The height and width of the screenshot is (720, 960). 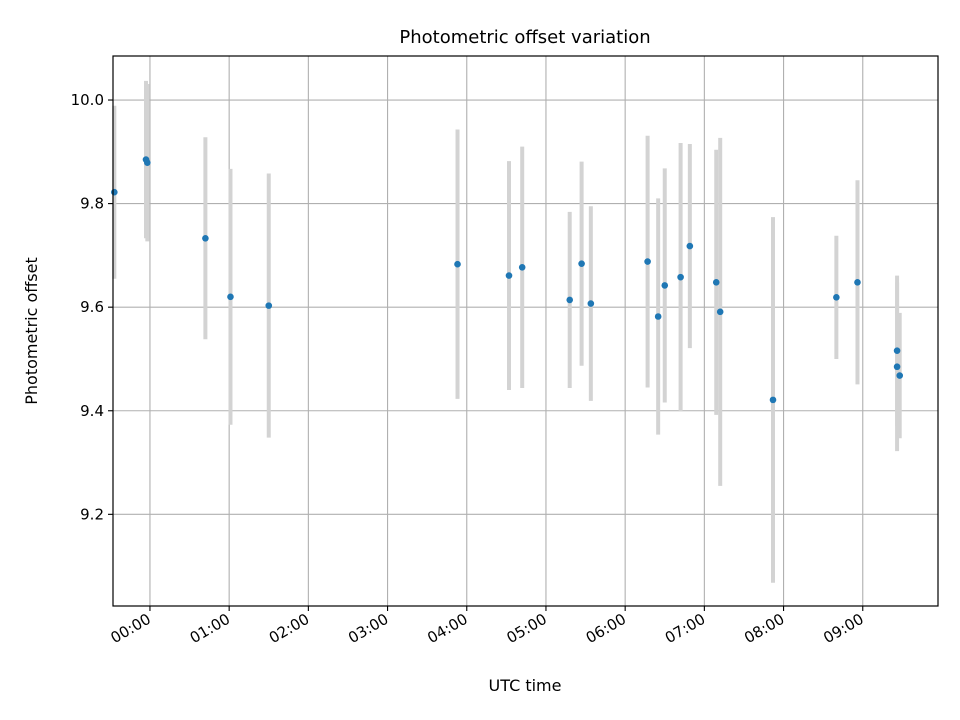 I want to click on y-axis: 9.2 9.4 9.6 9.8 10.0, so click(x=92, y=307).